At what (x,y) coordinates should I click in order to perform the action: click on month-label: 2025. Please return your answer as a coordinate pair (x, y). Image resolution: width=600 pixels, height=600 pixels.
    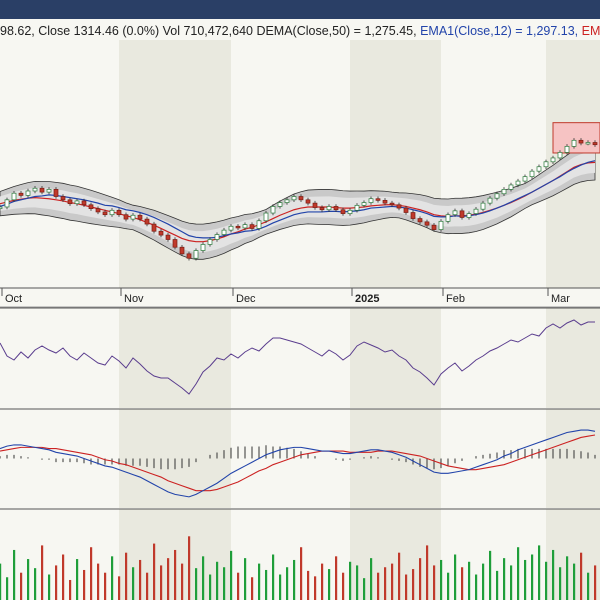
    Looking at the image, I should click on (367, 299).